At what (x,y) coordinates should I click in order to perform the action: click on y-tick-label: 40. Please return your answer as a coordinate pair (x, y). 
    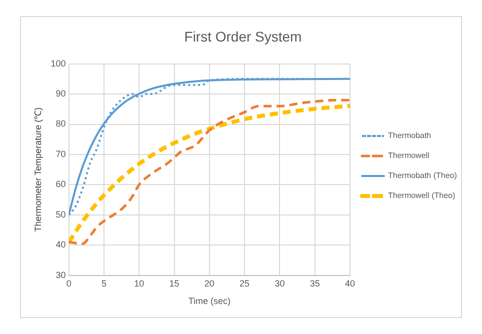
    Looking at the image, I should click on (61, 245).